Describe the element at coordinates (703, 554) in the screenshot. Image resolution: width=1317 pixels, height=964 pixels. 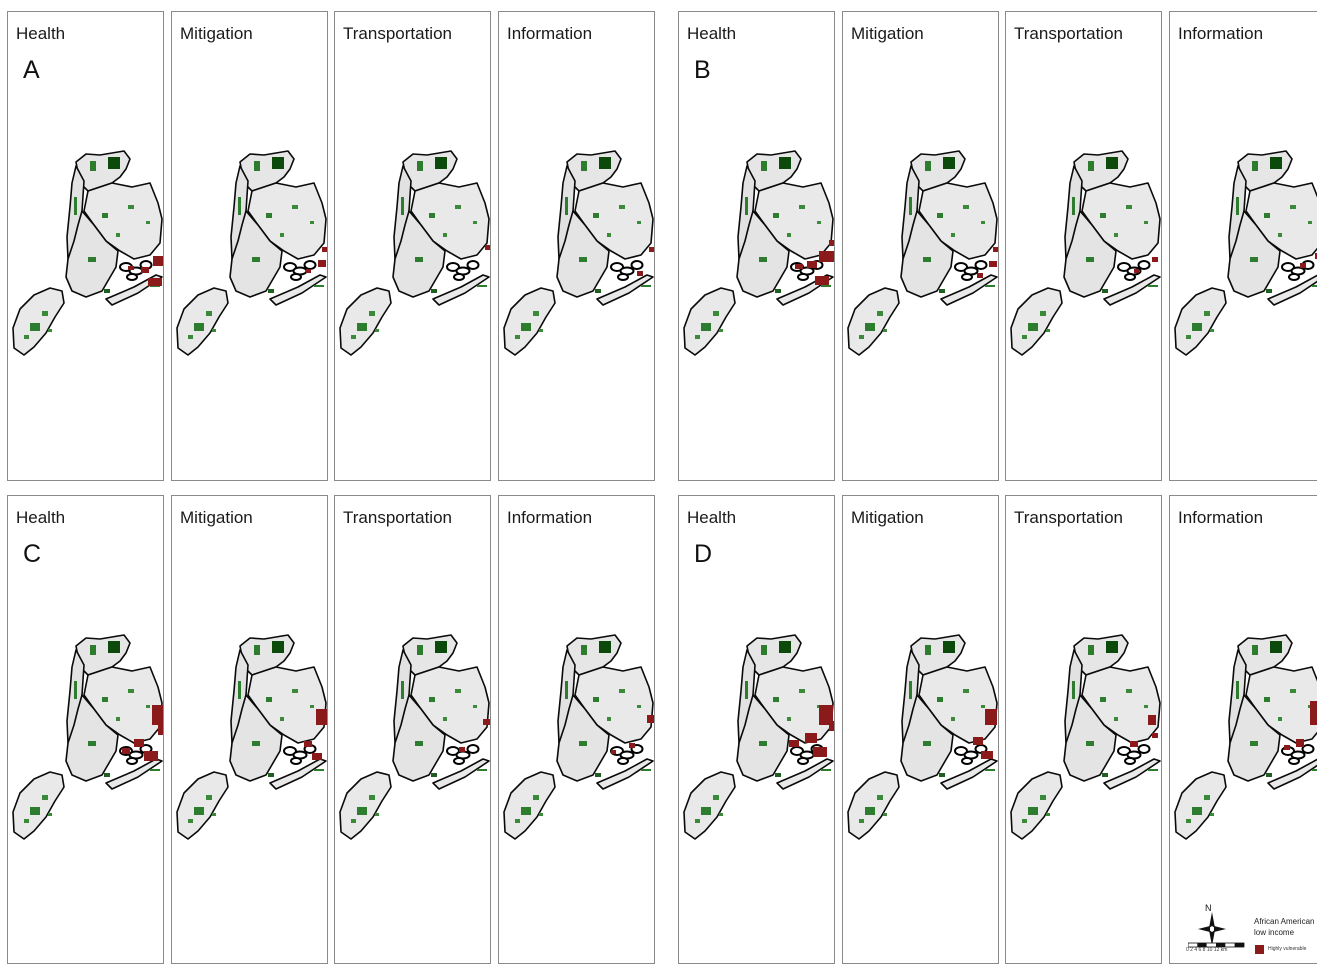
I see `group-label: D` at that location.